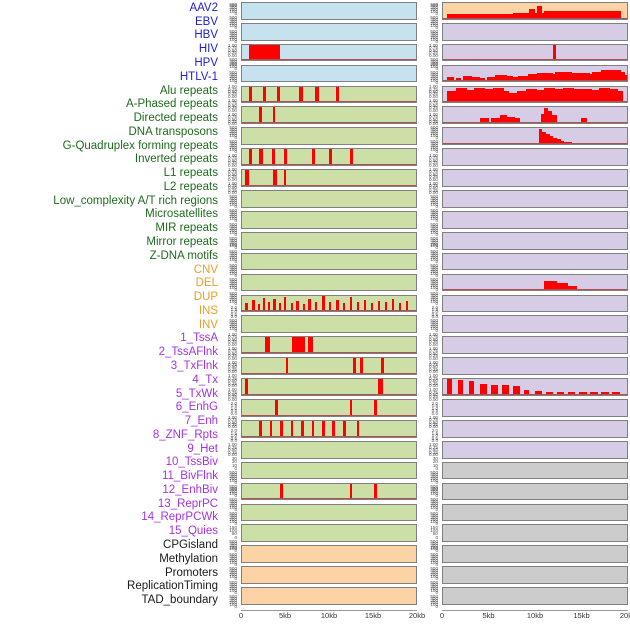  Describe the element at coordinates (434, 441) in the screenshot. I see `y-tick-label: 0.0` at that location.